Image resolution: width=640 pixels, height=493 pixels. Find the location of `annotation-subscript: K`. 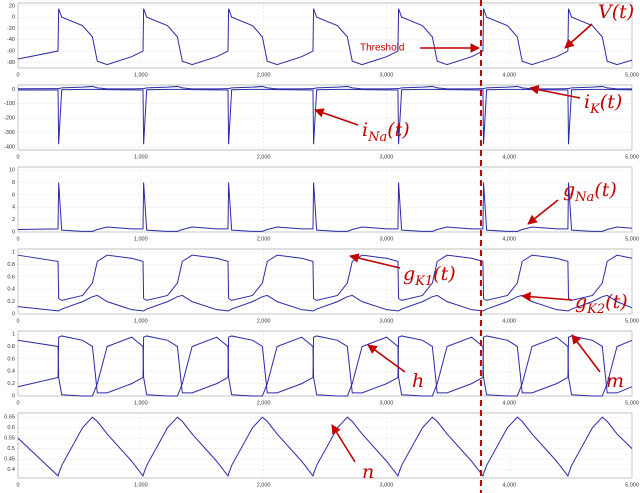

annotation-subscript: K is located at coordinates (595, 109).